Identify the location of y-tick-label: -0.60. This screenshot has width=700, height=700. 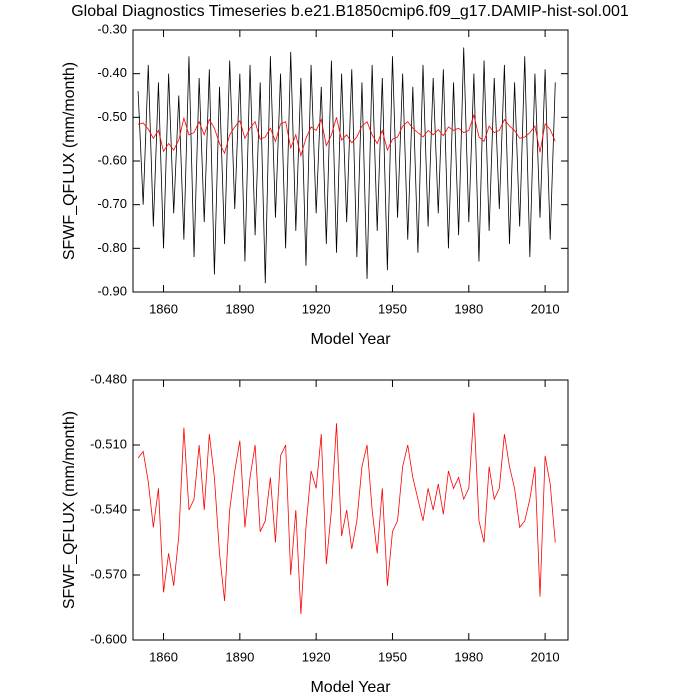
(112, 159).